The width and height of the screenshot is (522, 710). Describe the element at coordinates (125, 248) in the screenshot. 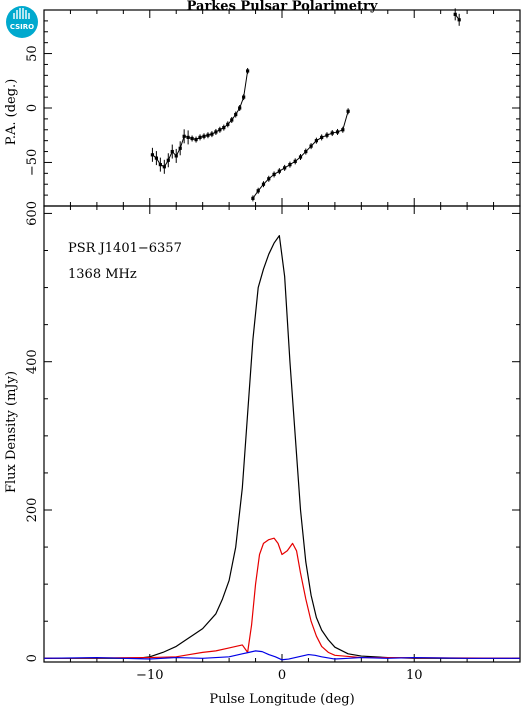

I see `pulsar-name-annotation: PSR J1401−6357` at that location.